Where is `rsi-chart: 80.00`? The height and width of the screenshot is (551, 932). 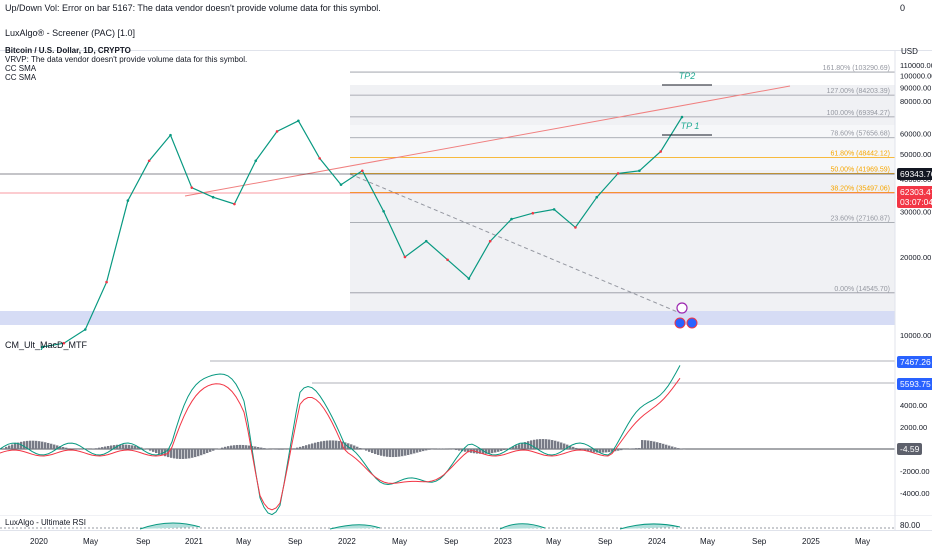
rsi-chart: 80.00 is located at coordinates (466, 522).